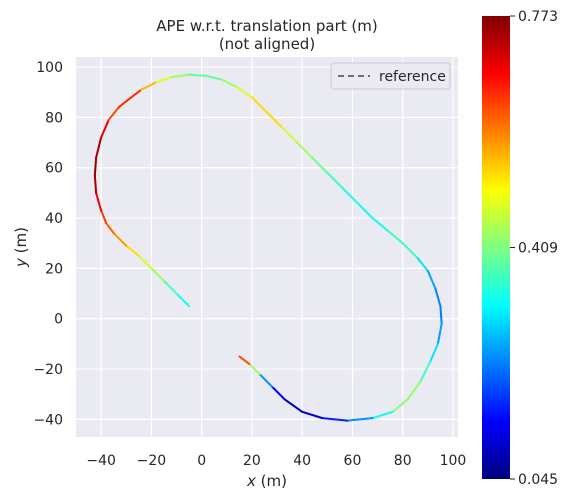  What do you see at coordinates (54, 118) in the screenshot?
I see `y-tick-label: 80` at bounding box center [54, 118].